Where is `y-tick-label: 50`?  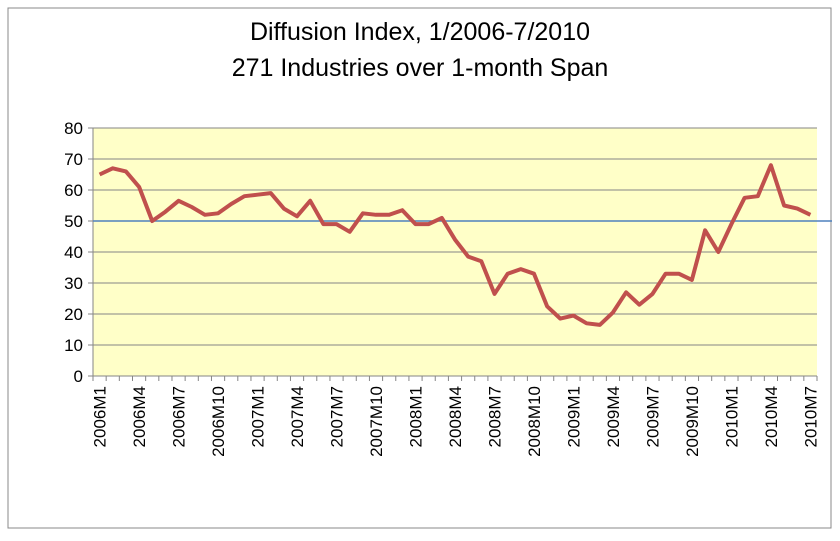
y-tick-label: 50 is located at coordinates (73, 221).